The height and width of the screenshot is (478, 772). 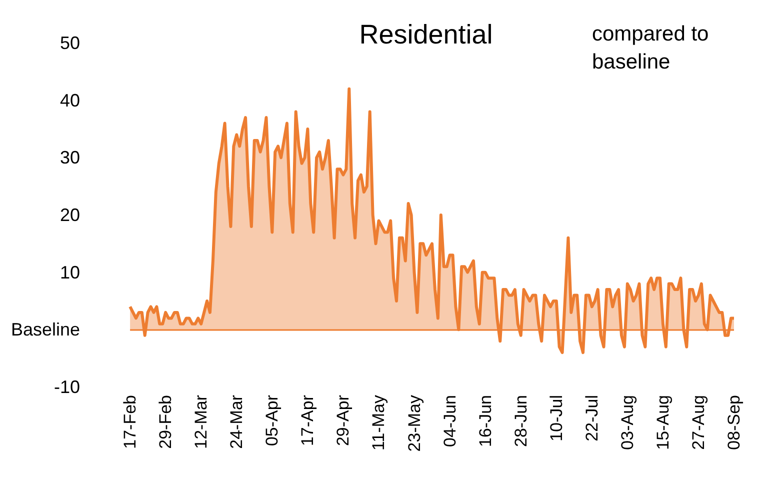 What do you see at coordinates (378, 422) in the screenshot?
I see `x-tick-label: 11-May` at bounding box center [378, 422].